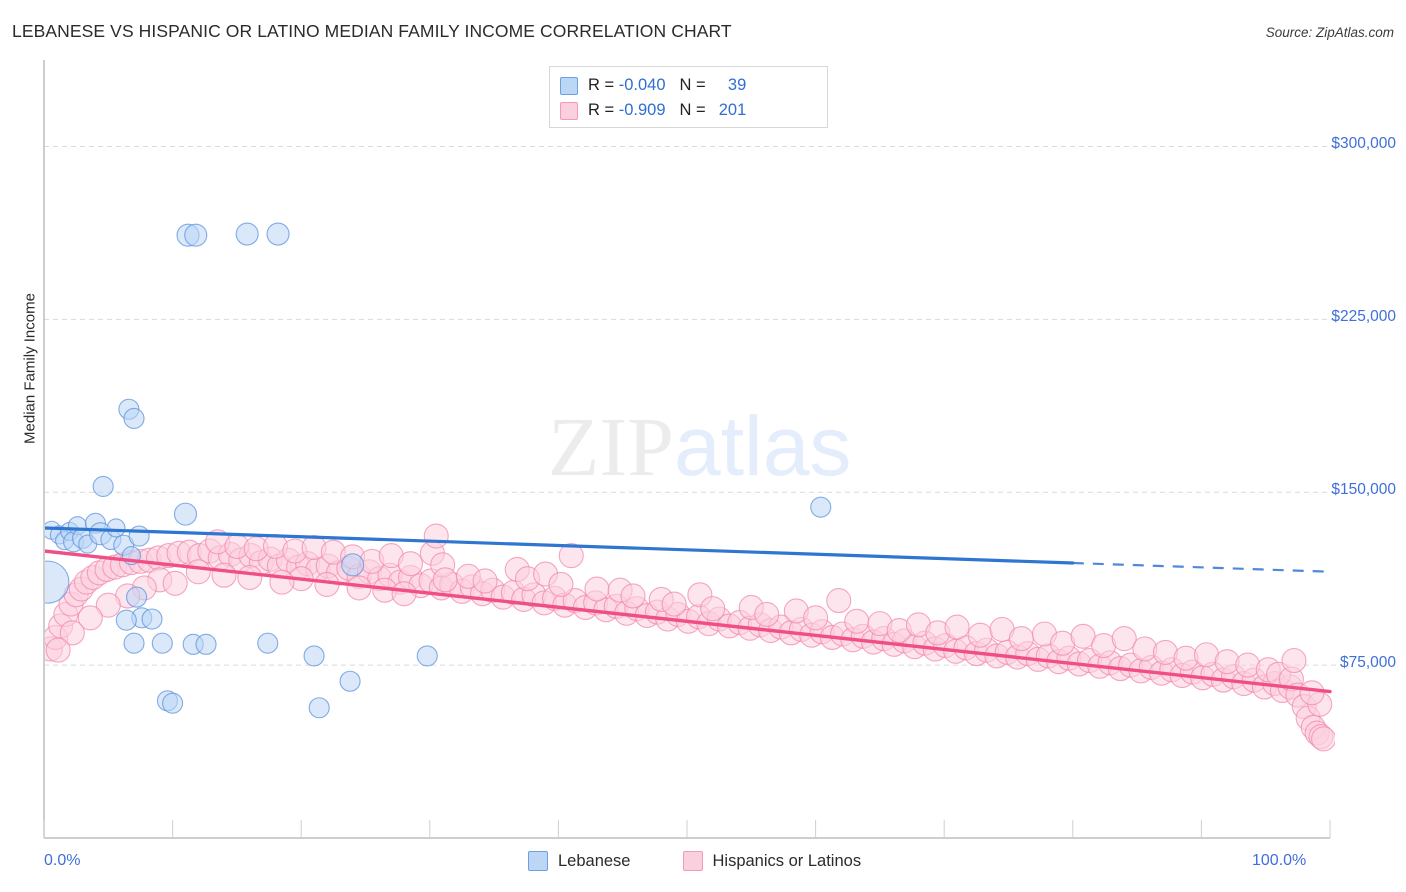 This screenshot has height=892, width=1406. I want to click on legend-swatch-hispanic, so click(569, 110).